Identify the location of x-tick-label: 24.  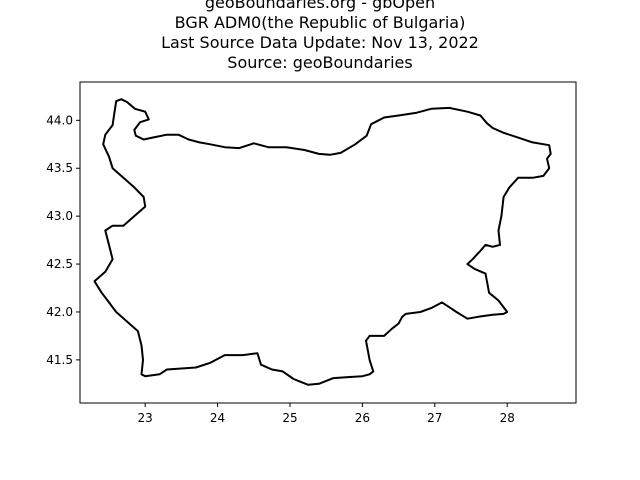
(217, 418).